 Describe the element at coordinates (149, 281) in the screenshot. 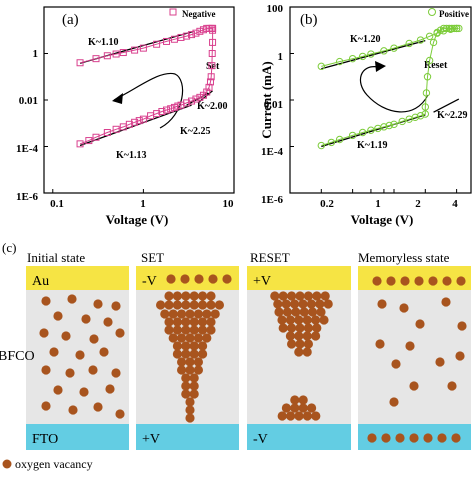

I see `set-top-voltage-label: -V` at that location.